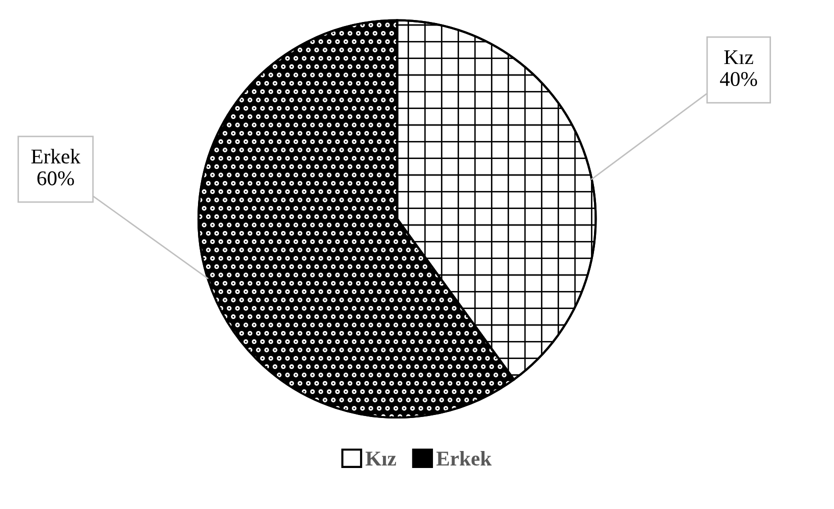  Describe the element at coordinates (55, 178) in the screenshot. I see `data-label: 60%` at that location.